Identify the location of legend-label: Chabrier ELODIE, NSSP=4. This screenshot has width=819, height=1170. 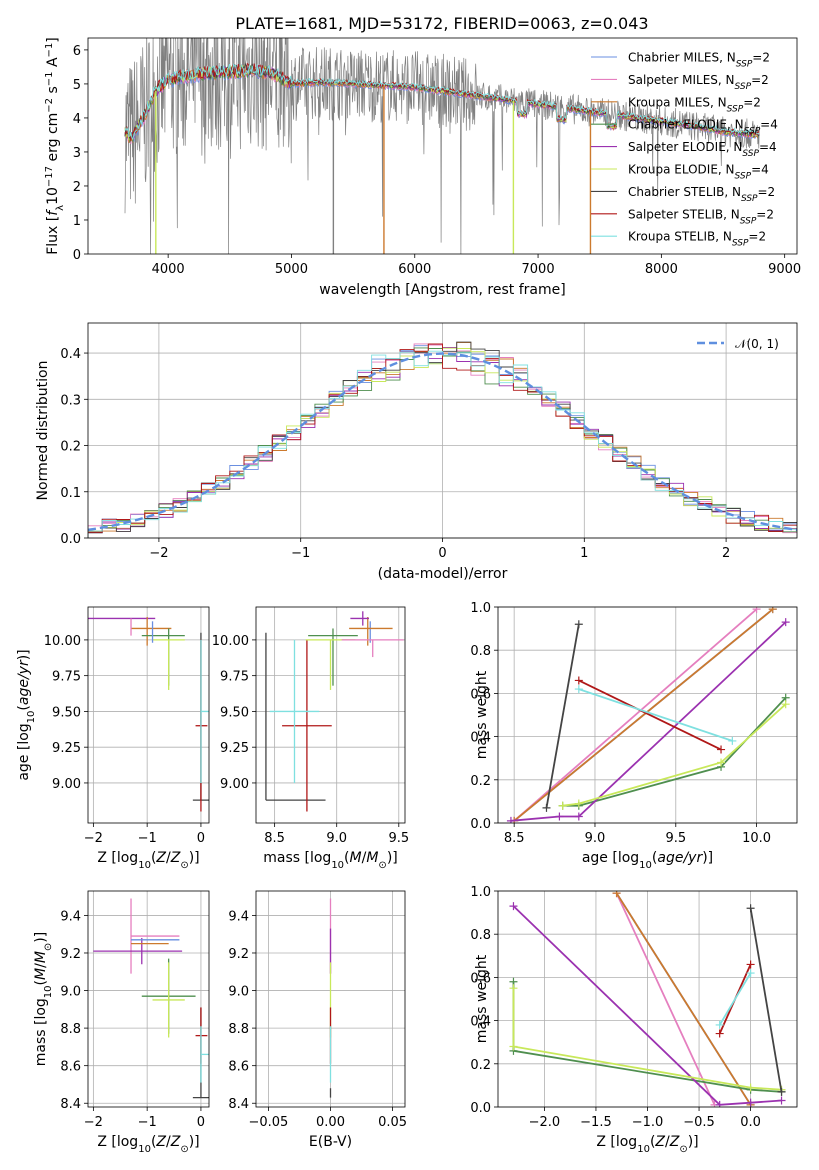
(703, 127).